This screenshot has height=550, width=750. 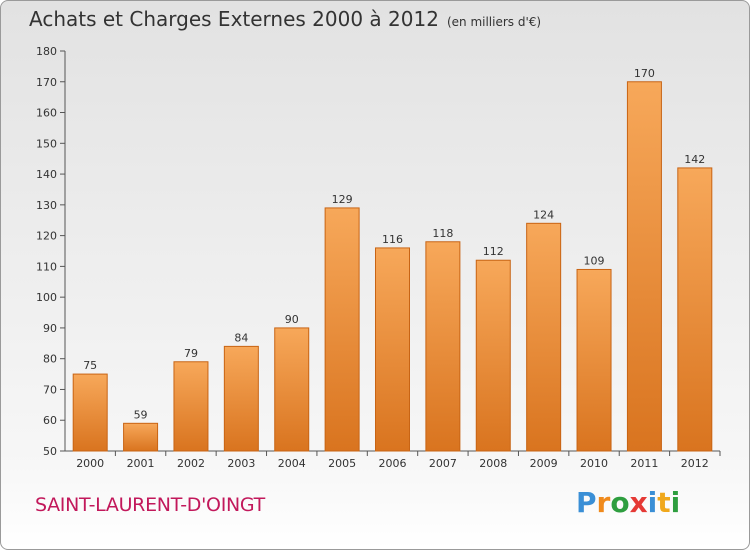 I want to click on data-label: 142, so click(x=694, y=159).